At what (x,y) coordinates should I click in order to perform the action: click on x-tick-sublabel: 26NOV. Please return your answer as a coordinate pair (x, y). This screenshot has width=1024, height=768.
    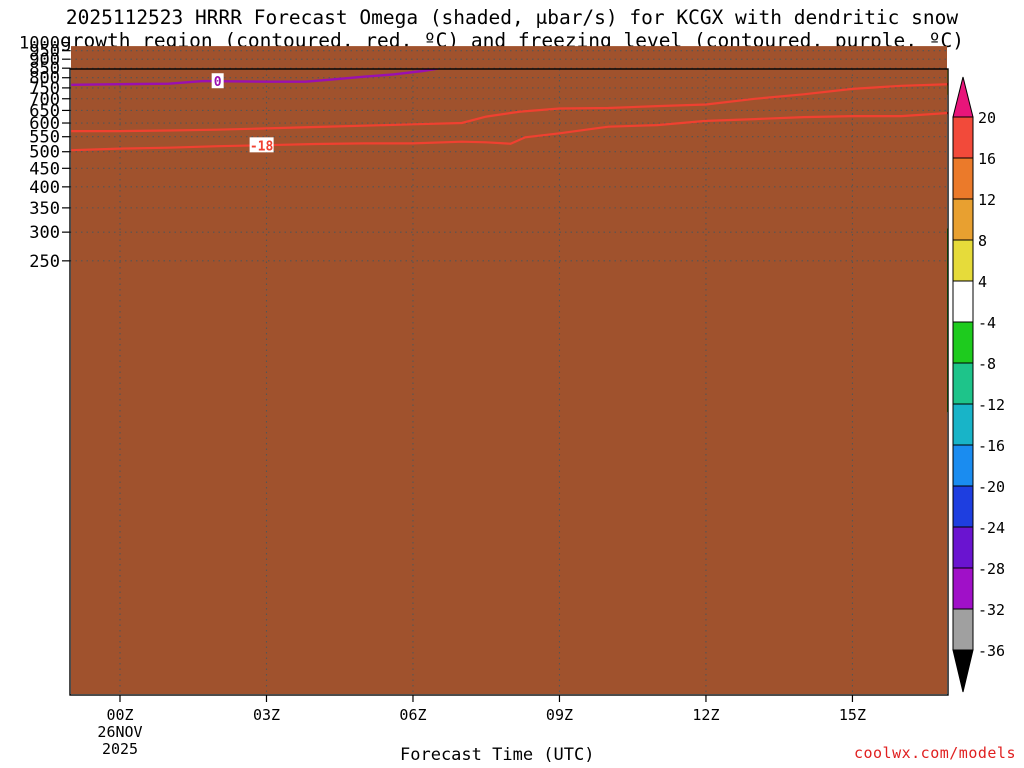
    Looking at the image, I should click on (119, 732).